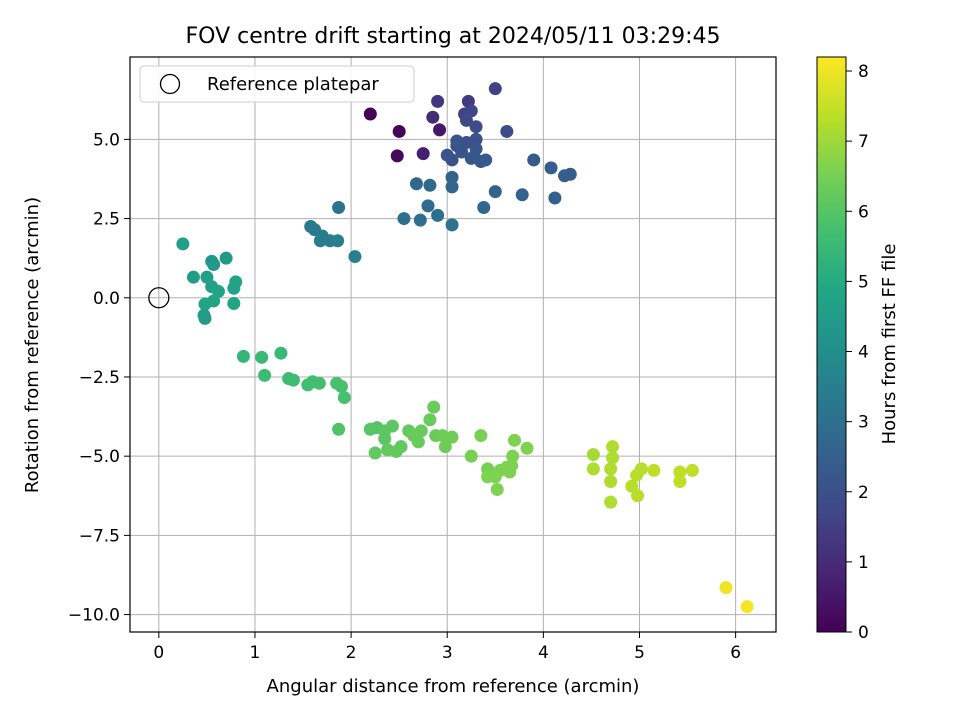 This screenshot has height=724, width=960. Describe the element at coordinates (351, 653) in the screenshot. I see `x-tick-label: 2` at that location.